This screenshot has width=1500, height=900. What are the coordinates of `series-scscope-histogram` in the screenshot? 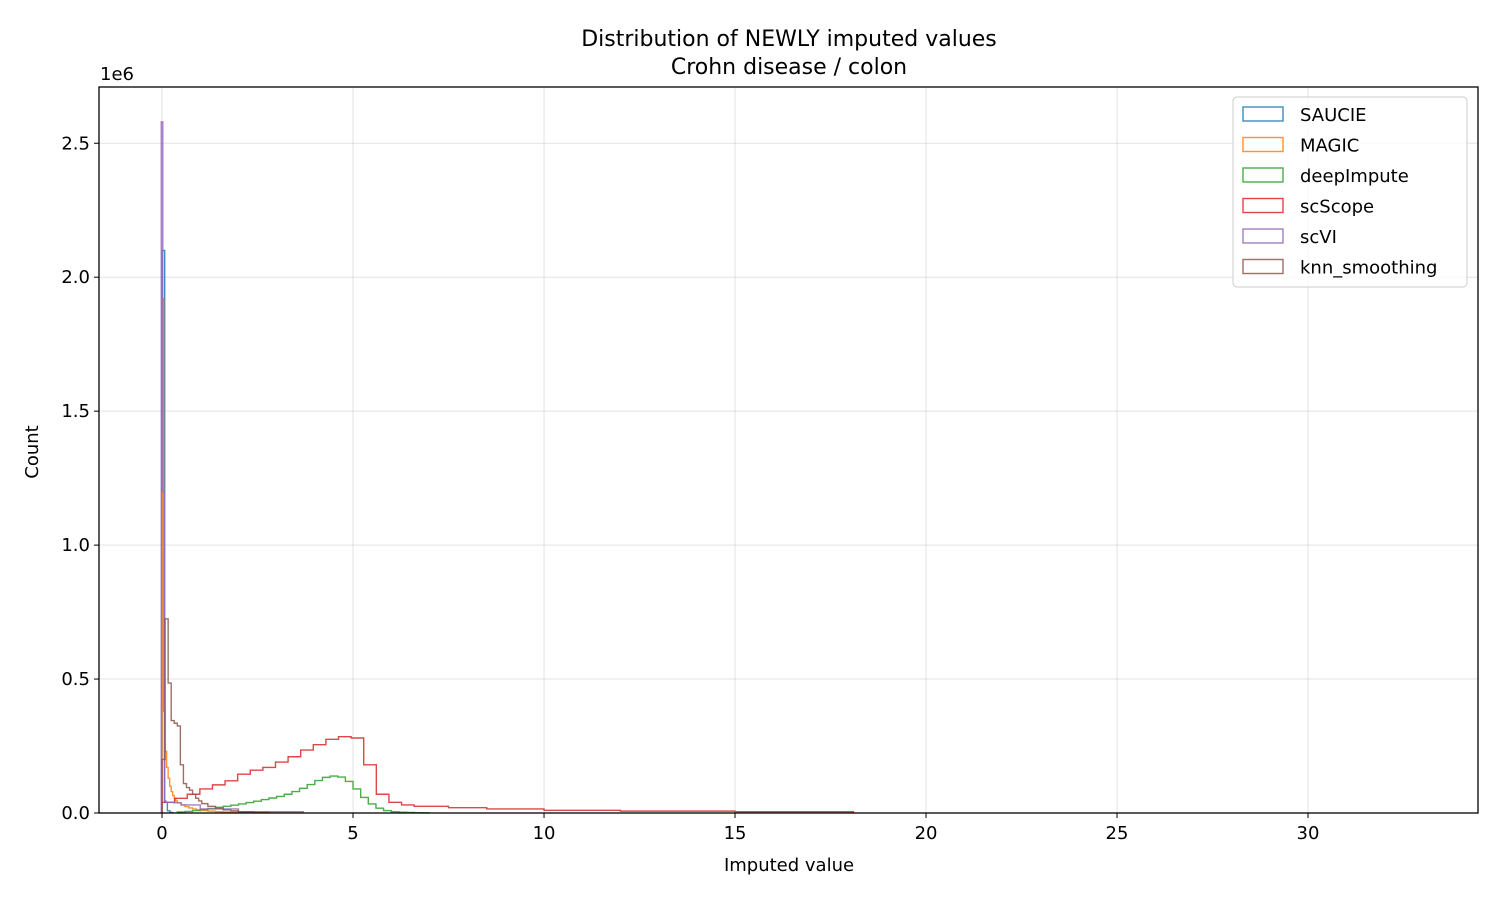 It's located at (508, 774).